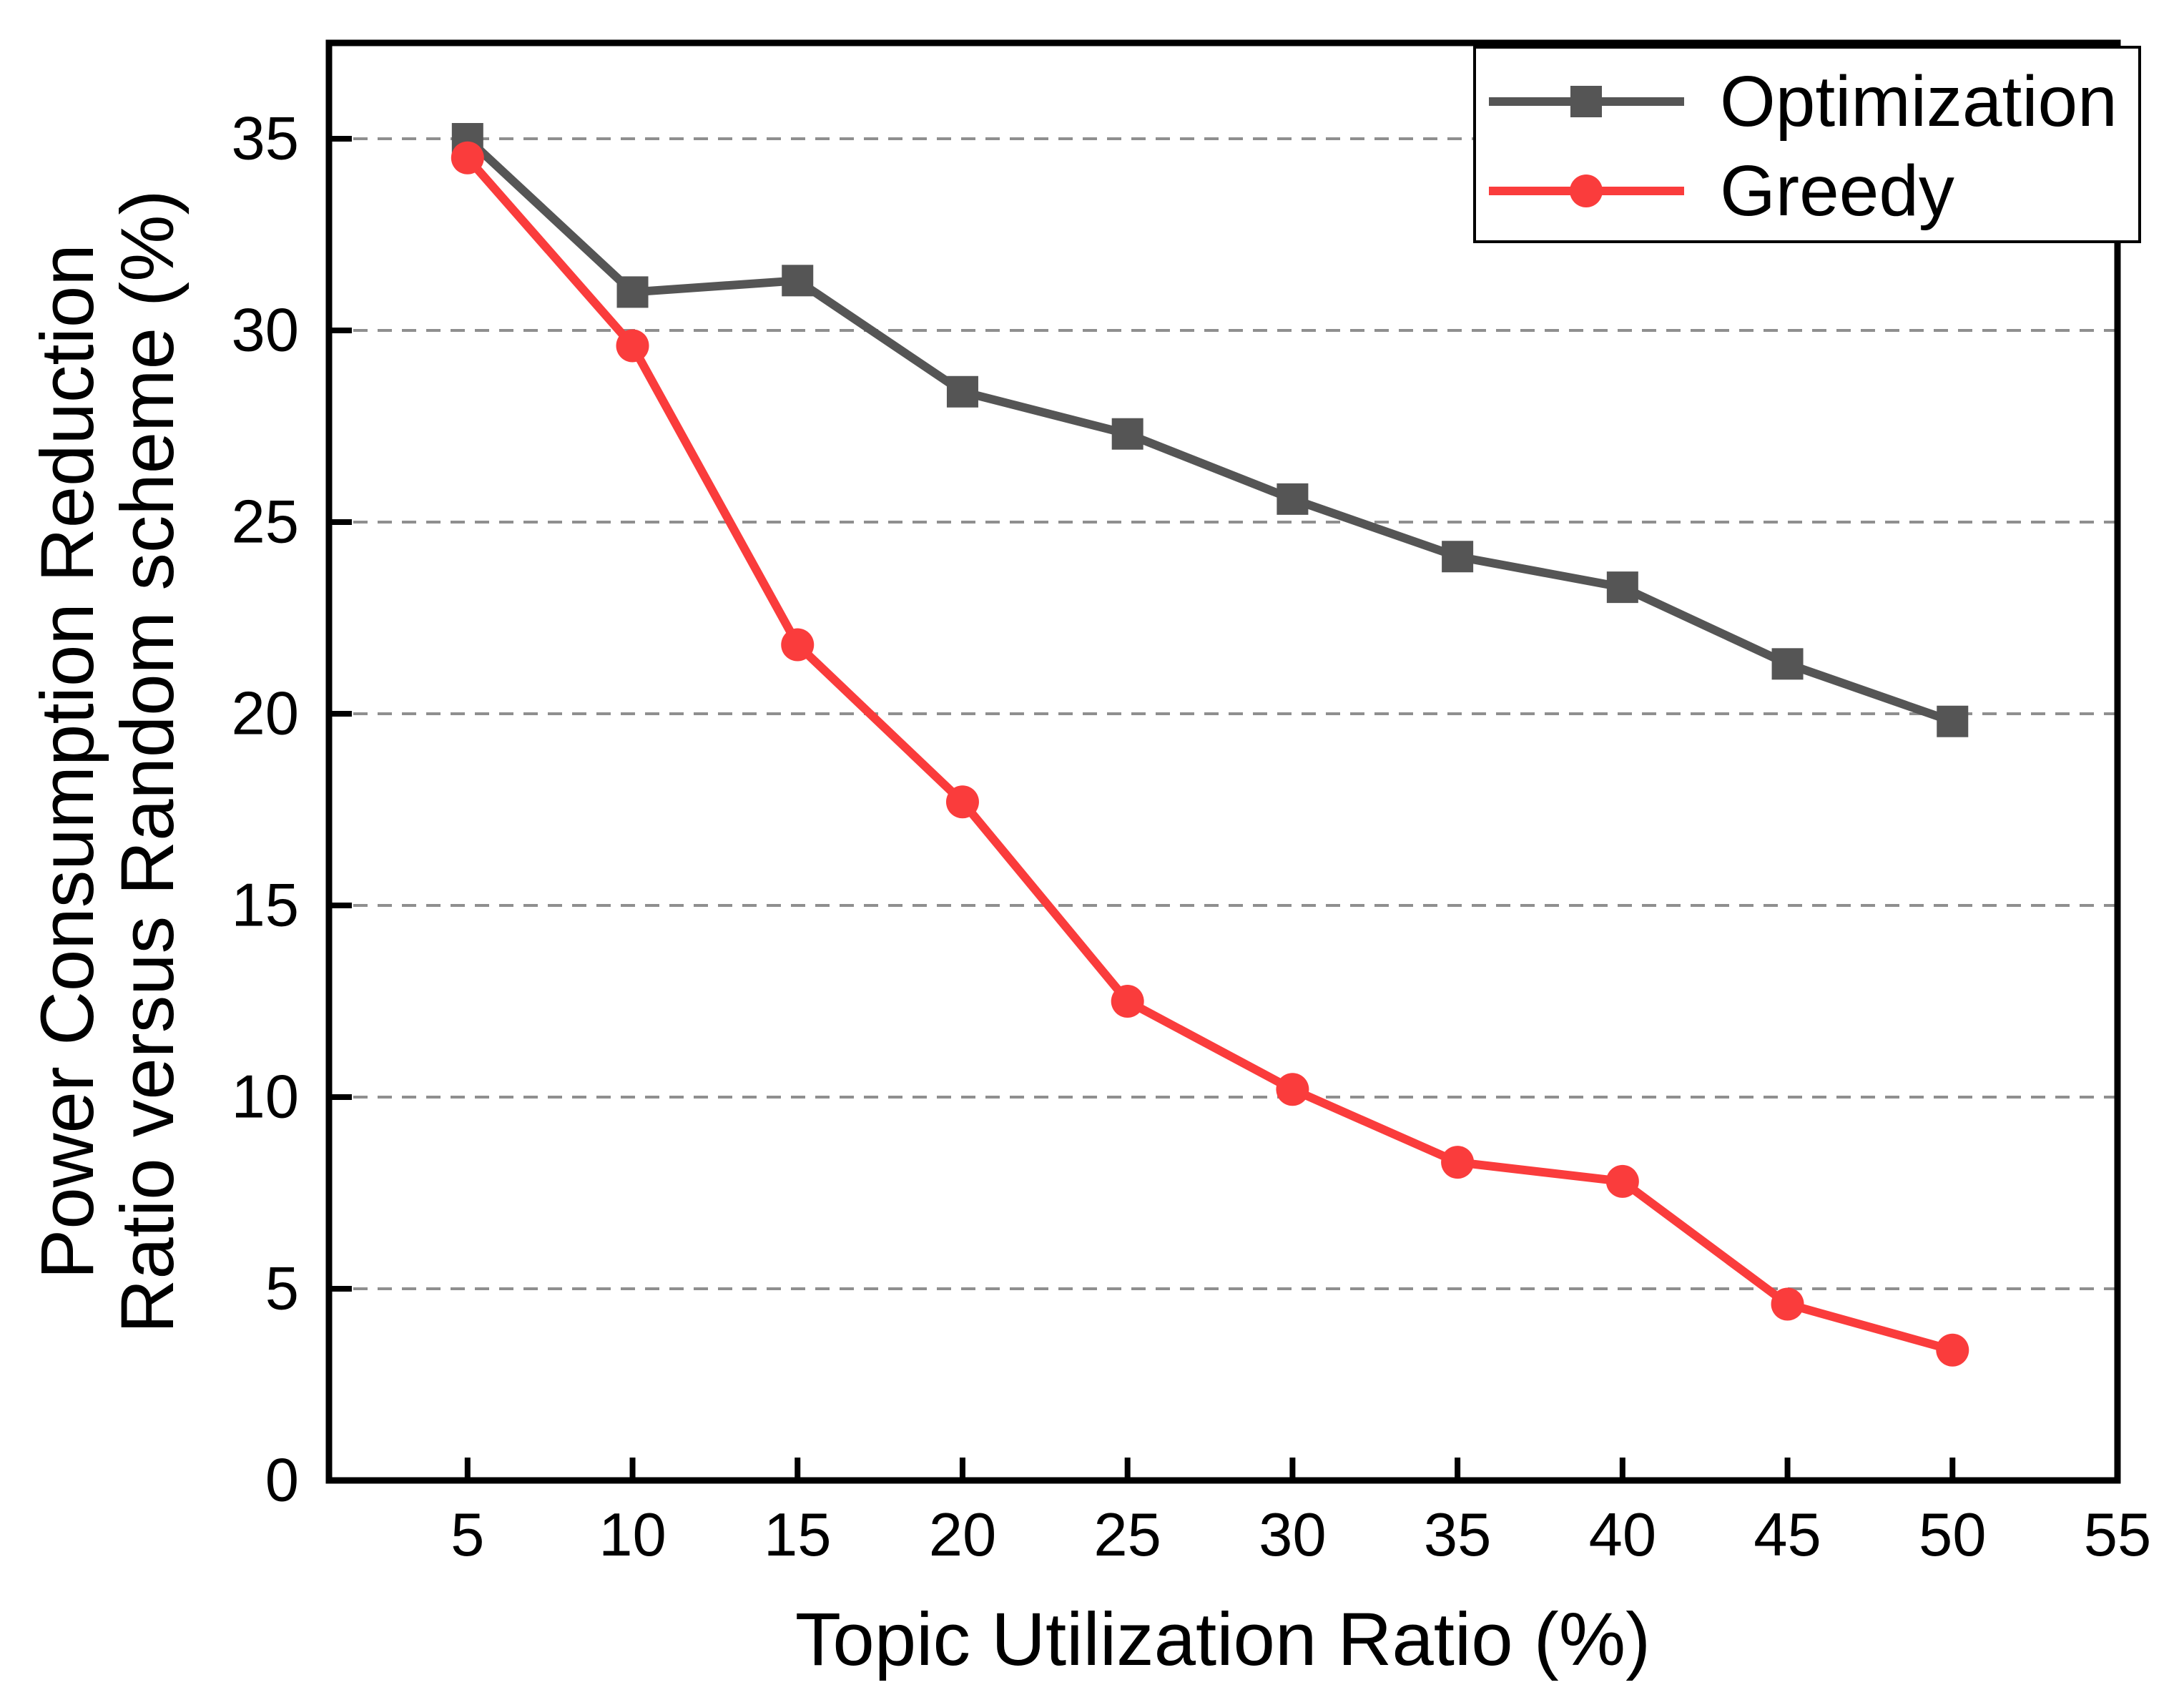 The image size is (2184, 1705). What do you see at coordinates (798, 1535) in the screenshot?
I see `x-tick-label-15: 15` at bounding box center [798, 1535].